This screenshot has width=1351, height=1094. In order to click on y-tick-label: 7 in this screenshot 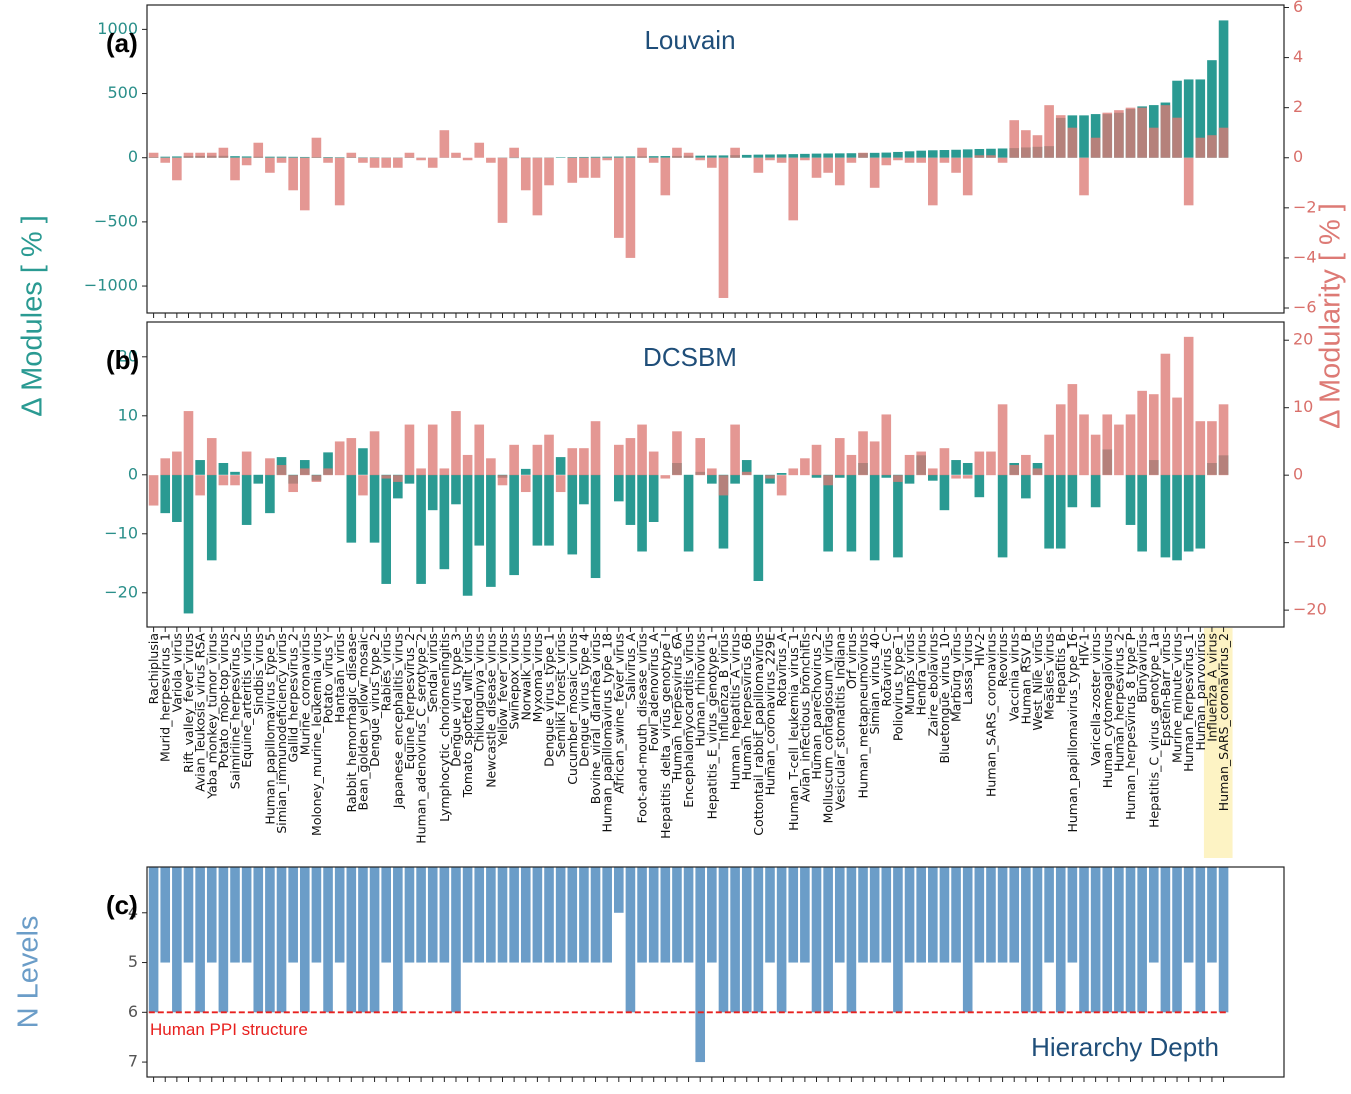, I will do `click(133, 1061)`.